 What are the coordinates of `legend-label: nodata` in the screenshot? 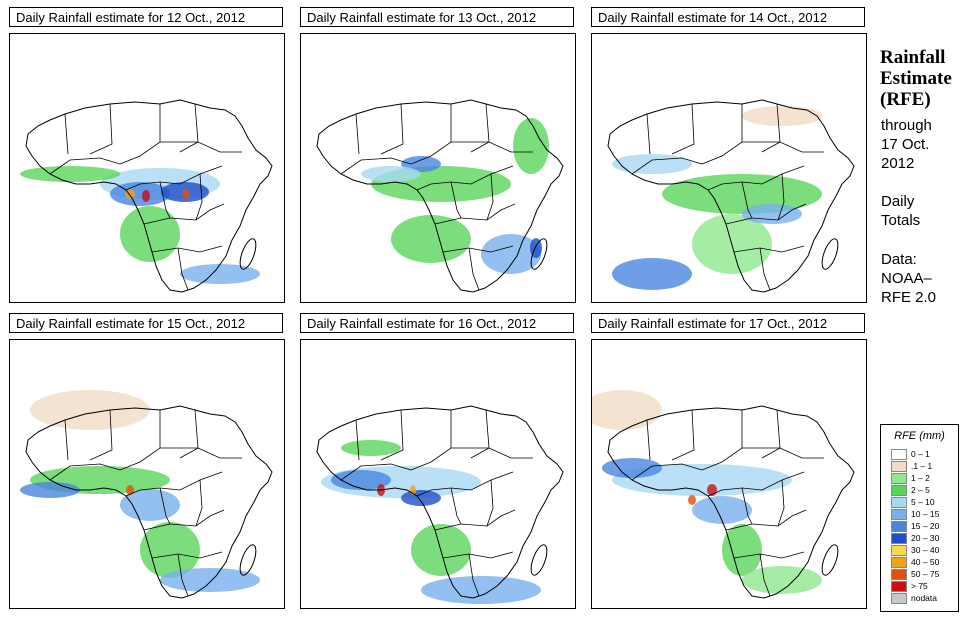 It's located at (924, 598).